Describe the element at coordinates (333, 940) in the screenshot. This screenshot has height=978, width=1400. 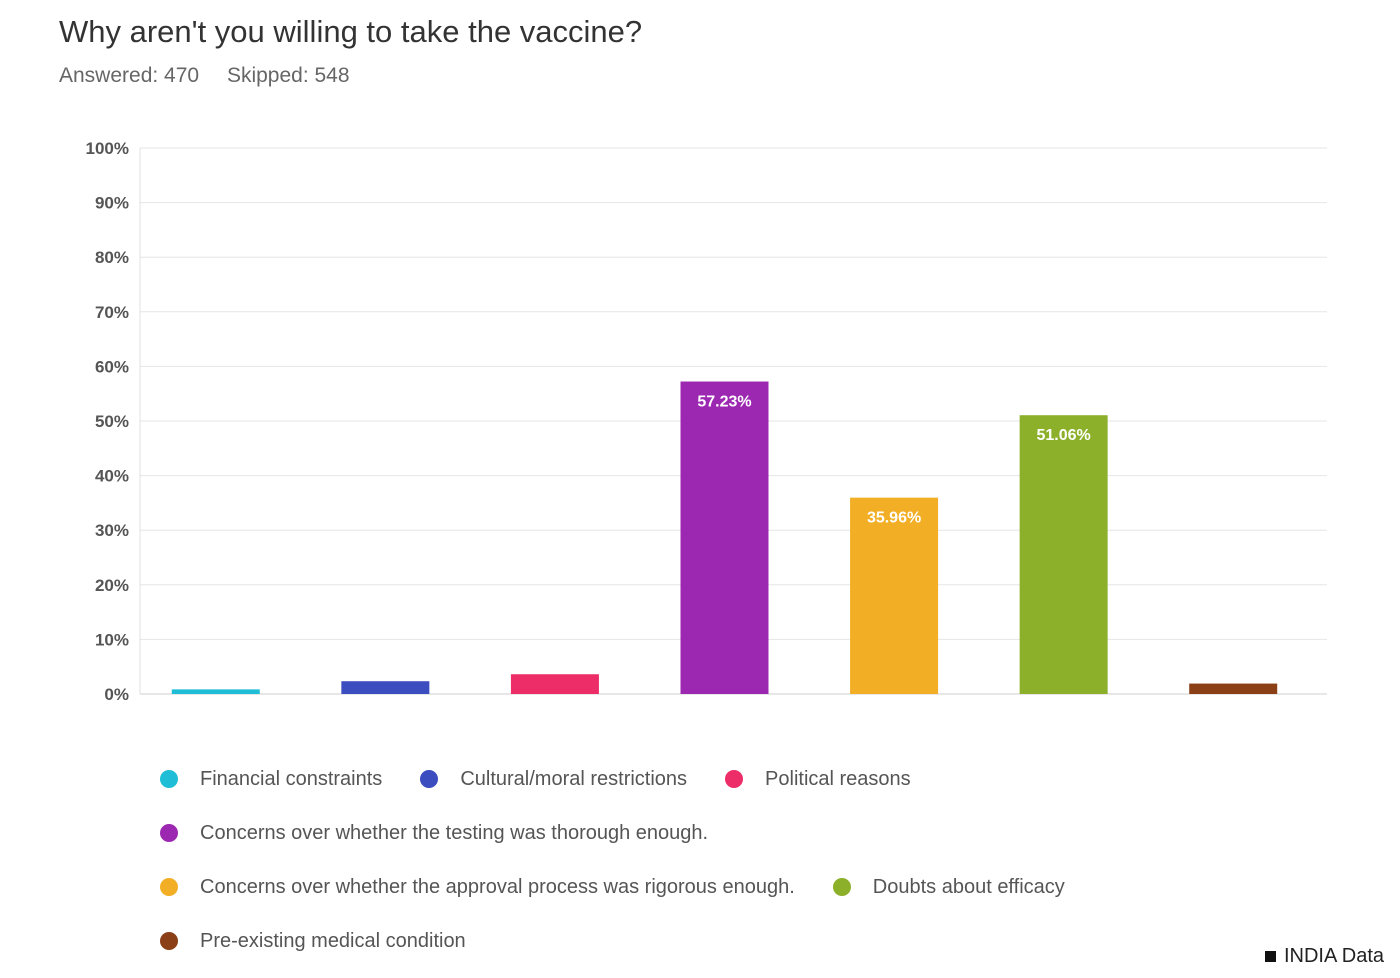
I see `legend-label: Pre-existing medical condition` at that location.